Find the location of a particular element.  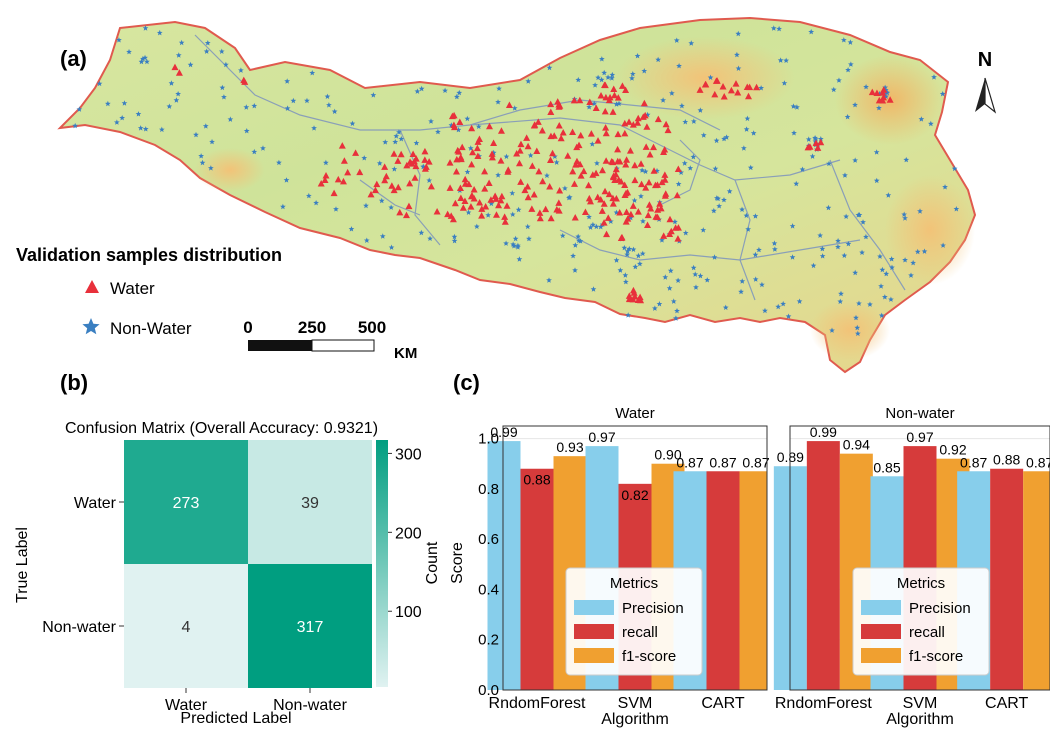

bar-legend-swatch is located at coordinates (594, 631).